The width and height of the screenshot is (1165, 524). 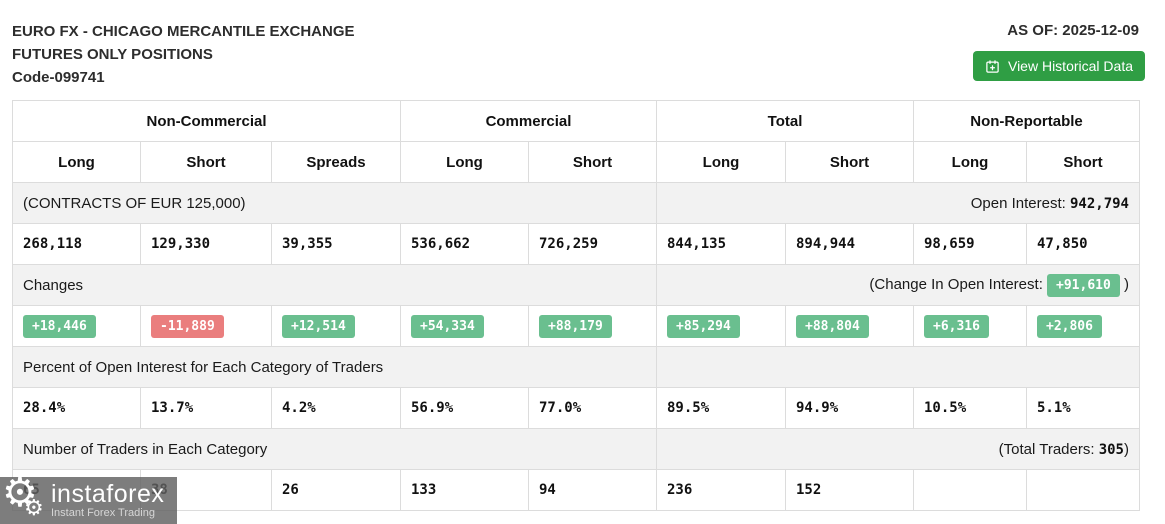 I want to click on traders-value: 26, so click(x=336, y=490).